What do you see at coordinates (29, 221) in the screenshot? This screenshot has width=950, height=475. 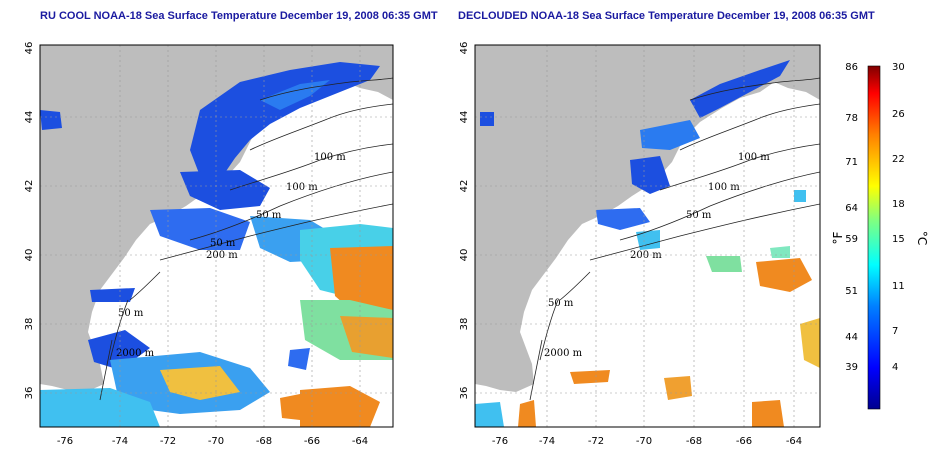 I see `left-y-axis: 46 44 42 40 38 36` at bounding box center [29, 221].